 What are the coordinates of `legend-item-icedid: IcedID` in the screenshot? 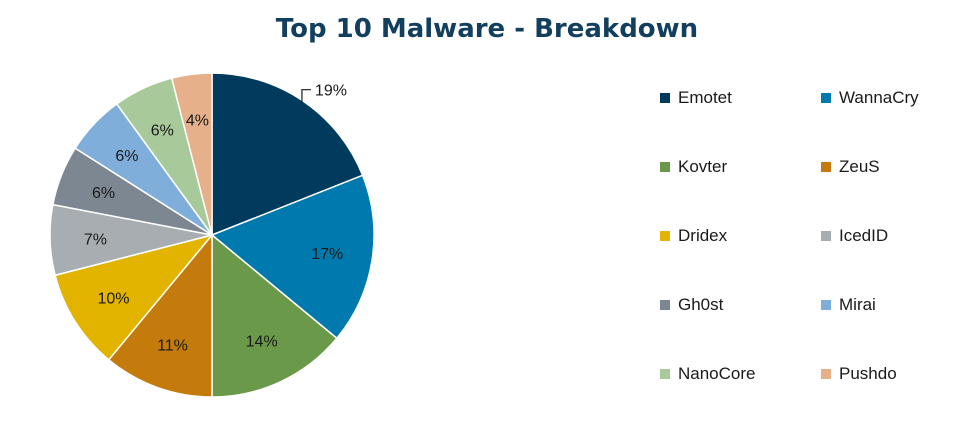 It's located at (854, 236).